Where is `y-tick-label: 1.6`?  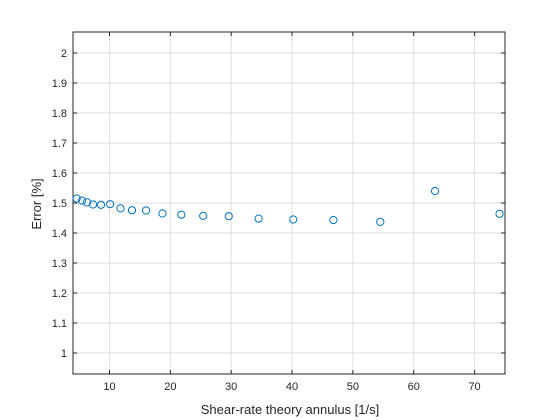 y-tick-label: 1.6 is located at coordinates (59, 174).